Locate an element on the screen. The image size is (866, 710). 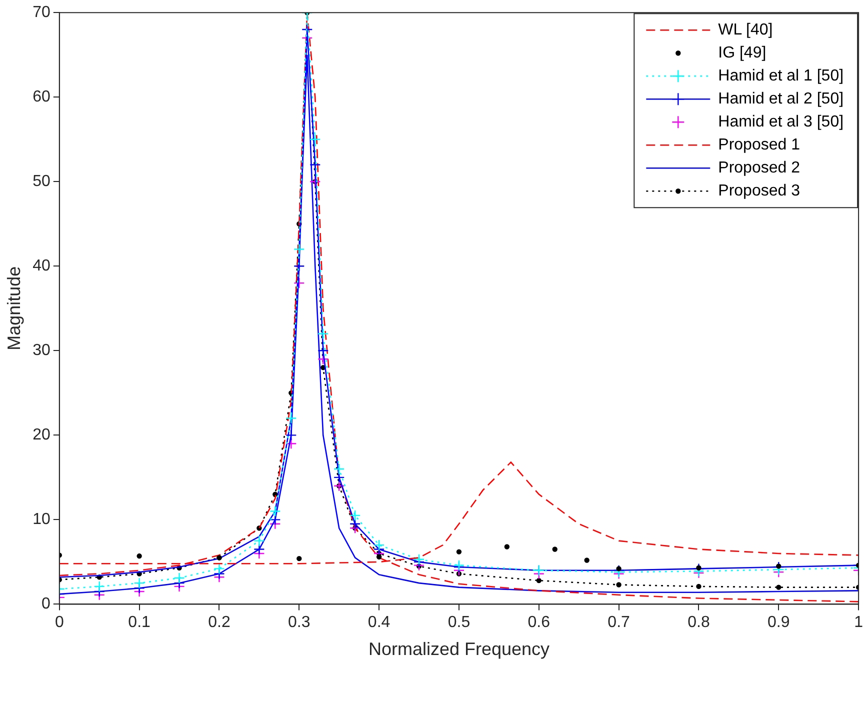
y-tick-label: 0 is located at coordinates (45, 604).